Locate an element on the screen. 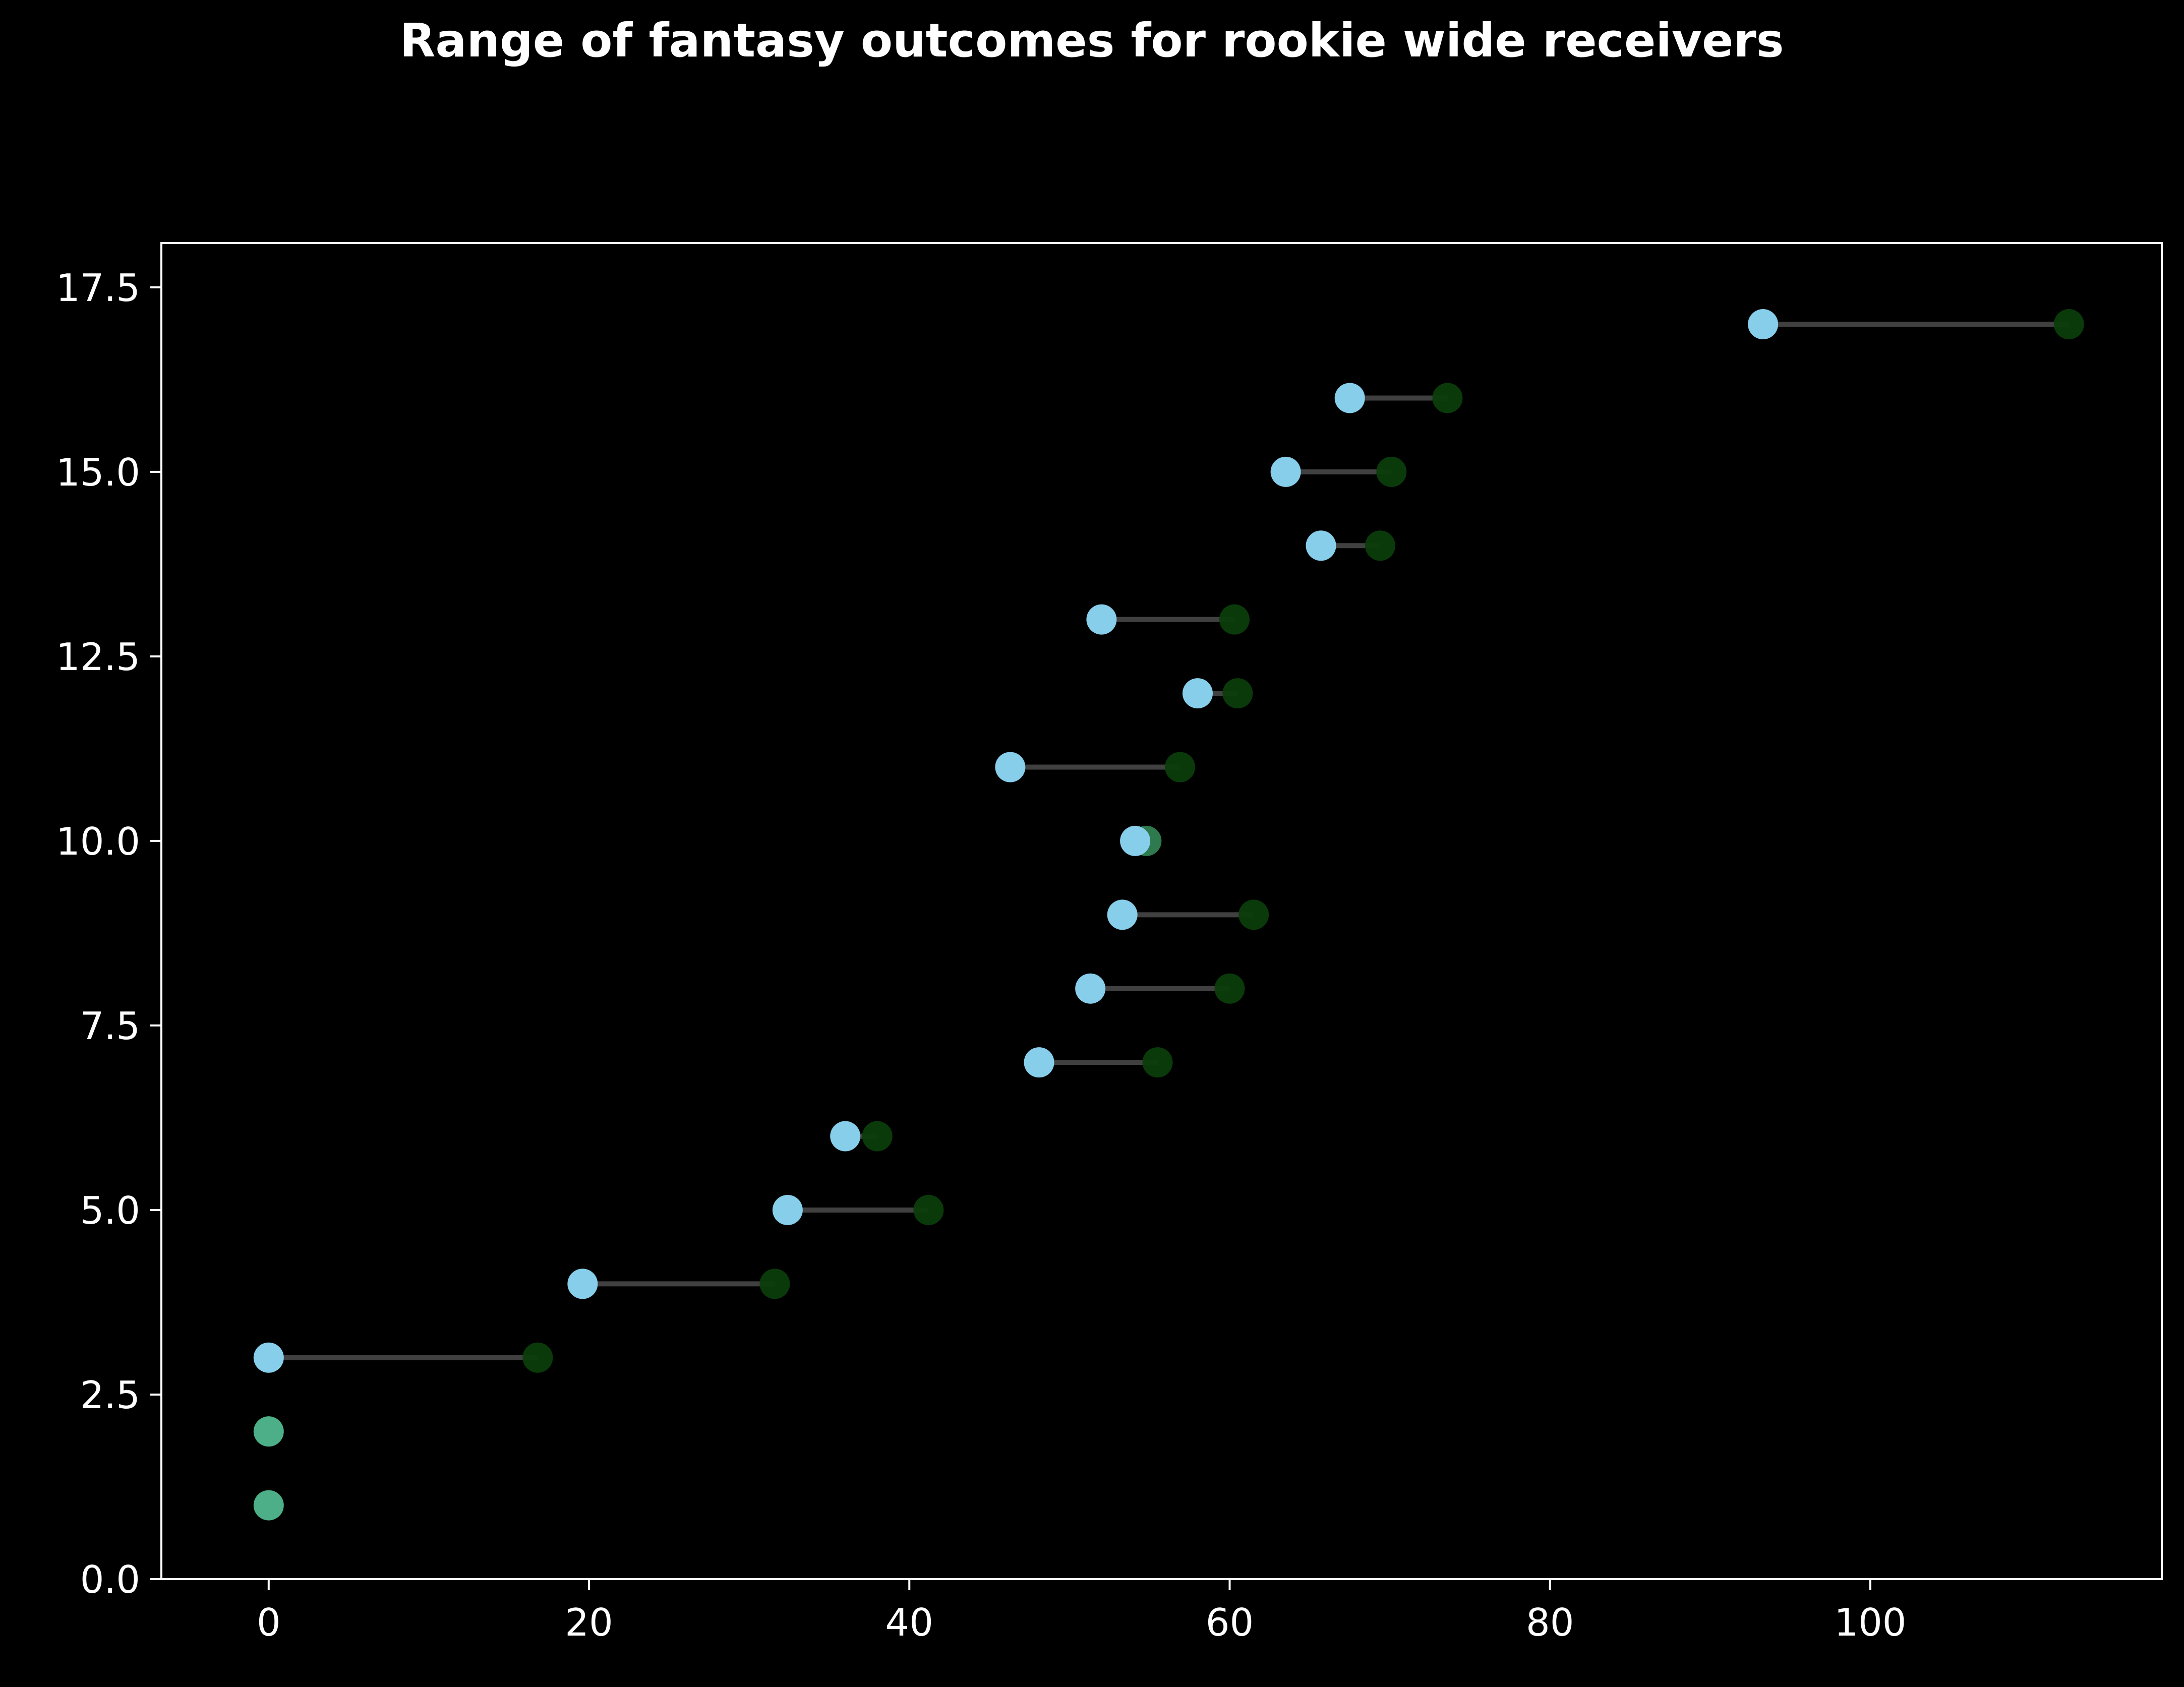 This screenshot has height=1687, width=2184. y-tick-label-17.5: 17.5 is located at coordinates (98, 288).